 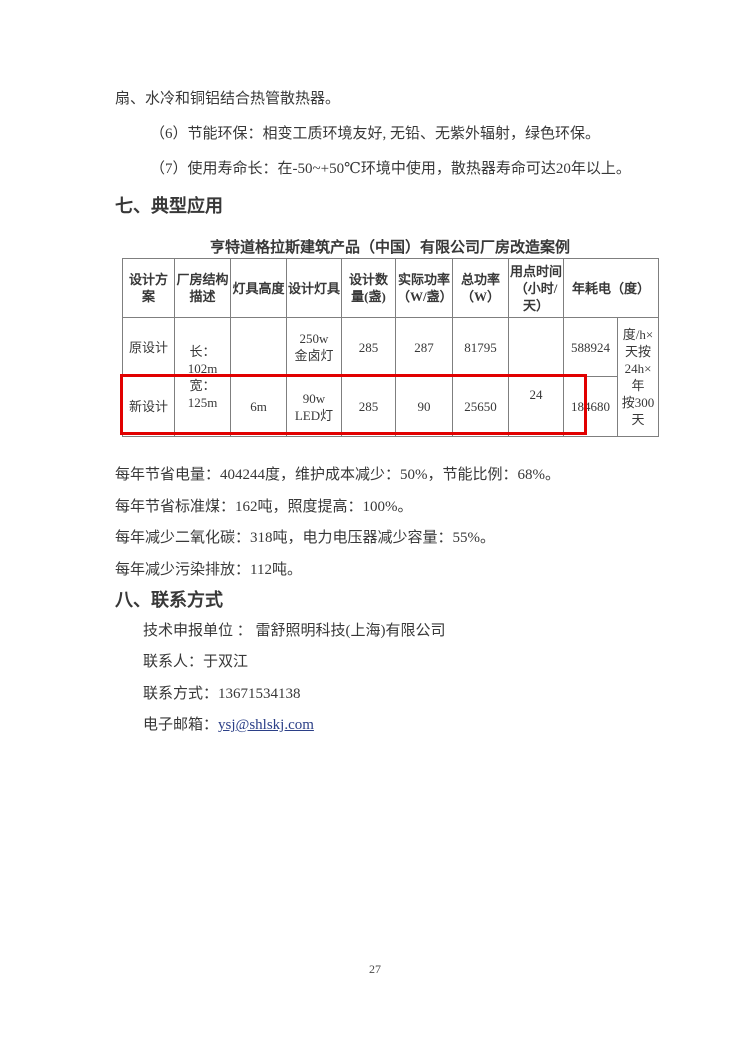 What do you see at coordinates (314, 288) in the screenshot?
I see `col-header-lamp-type: 设计灯具` at bounding box center [314, 288].